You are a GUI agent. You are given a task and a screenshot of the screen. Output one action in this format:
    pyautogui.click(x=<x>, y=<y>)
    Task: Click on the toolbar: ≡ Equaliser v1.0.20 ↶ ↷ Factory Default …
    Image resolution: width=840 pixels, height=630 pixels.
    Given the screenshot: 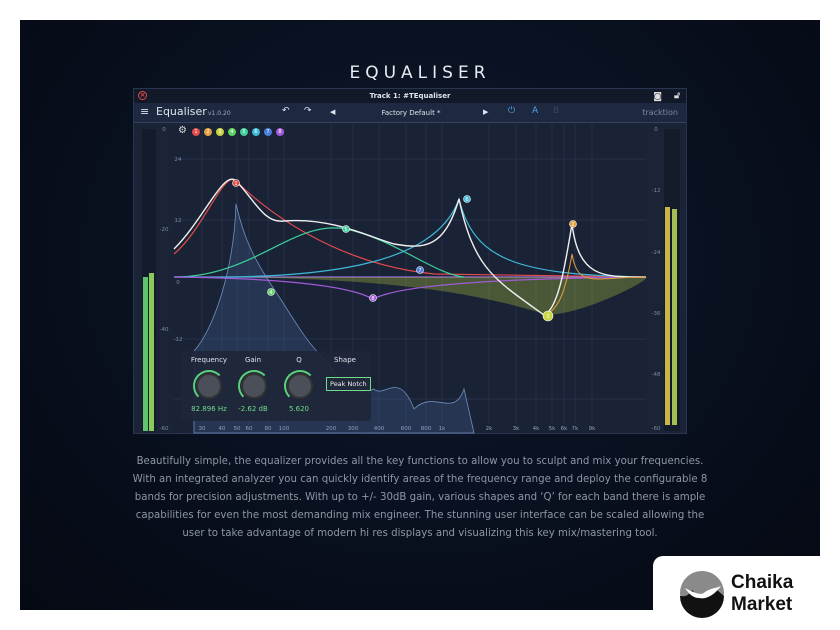 What is the action you would take?
    pyautogui.click(x=410, y=113)
    